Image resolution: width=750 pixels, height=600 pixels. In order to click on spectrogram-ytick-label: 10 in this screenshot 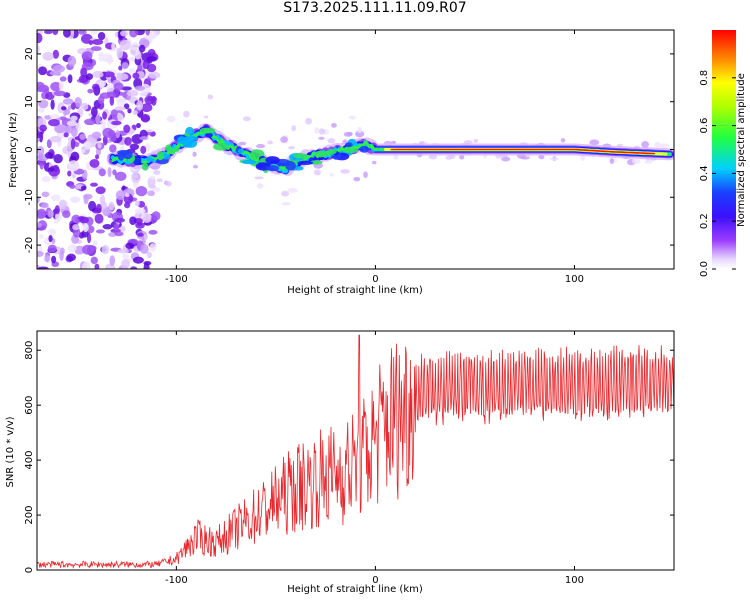, I will do `click(29, 101)`.